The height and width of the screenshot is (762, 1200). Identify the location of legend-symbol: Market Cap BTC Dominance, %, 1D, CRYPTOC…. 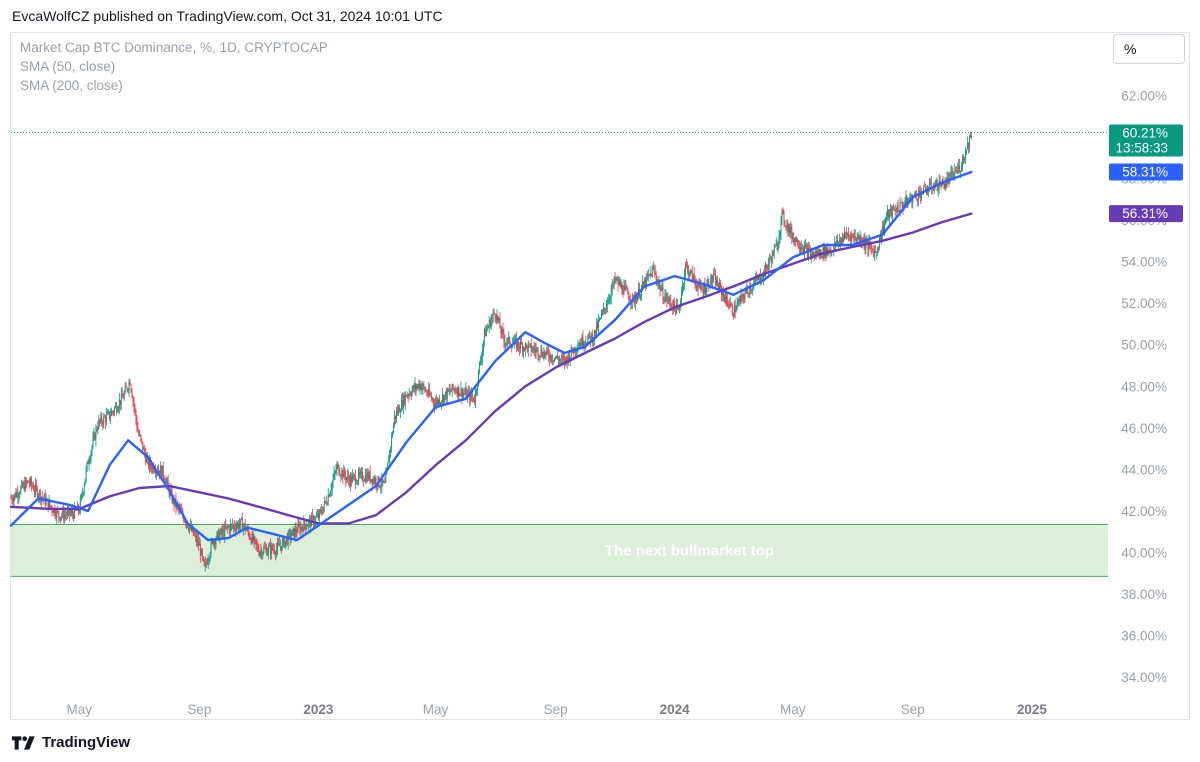
(174, 47).